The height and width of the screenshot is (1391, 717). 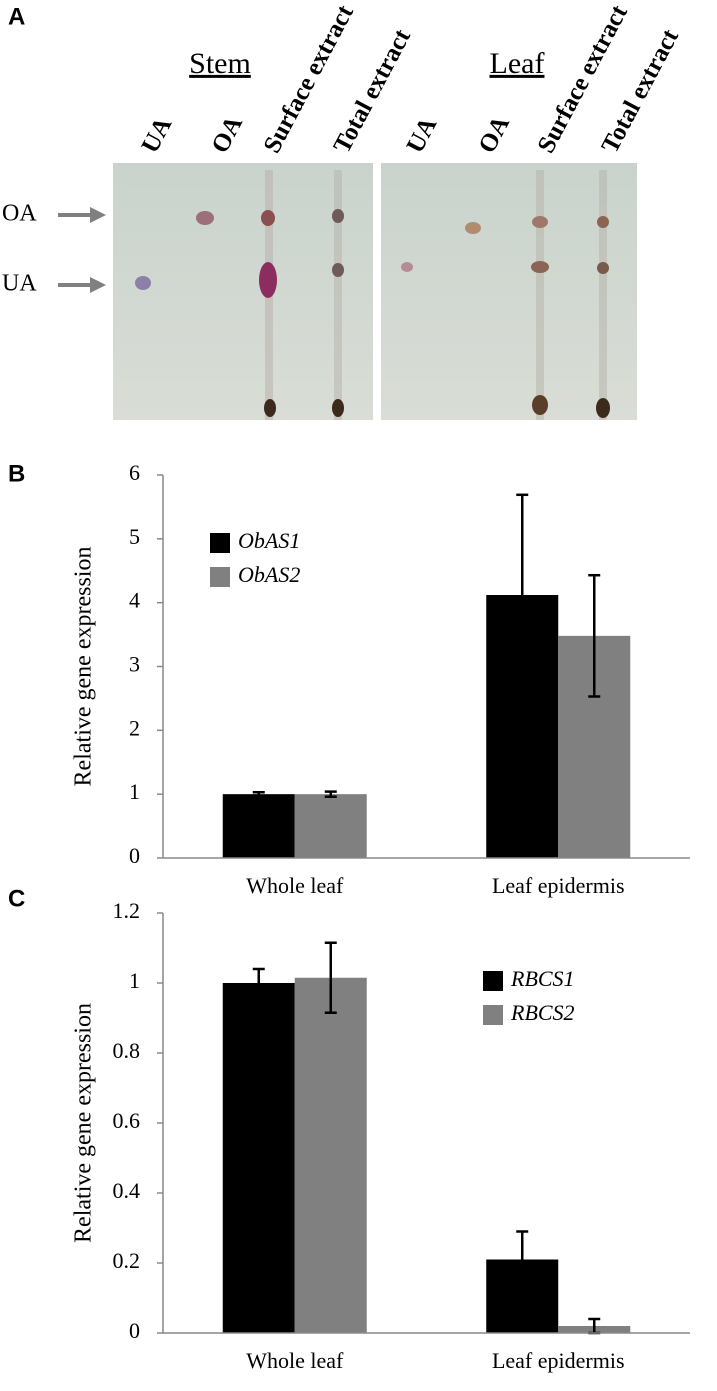 What do you see at coordinates (127, 1260) in the screenshot?
I see `y-tick-label: 0.2` at bounding box center [127, 1260].